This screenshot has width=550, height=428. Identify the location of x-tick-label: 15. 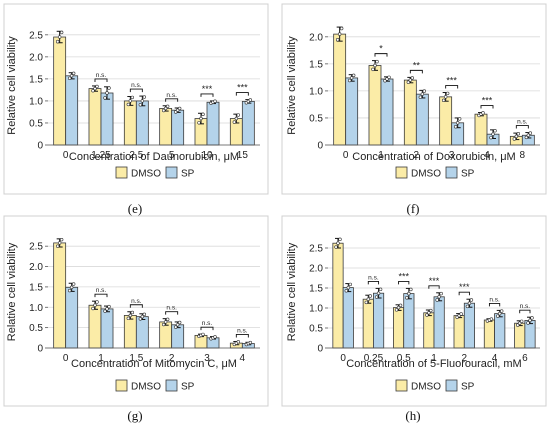
(243, 155).